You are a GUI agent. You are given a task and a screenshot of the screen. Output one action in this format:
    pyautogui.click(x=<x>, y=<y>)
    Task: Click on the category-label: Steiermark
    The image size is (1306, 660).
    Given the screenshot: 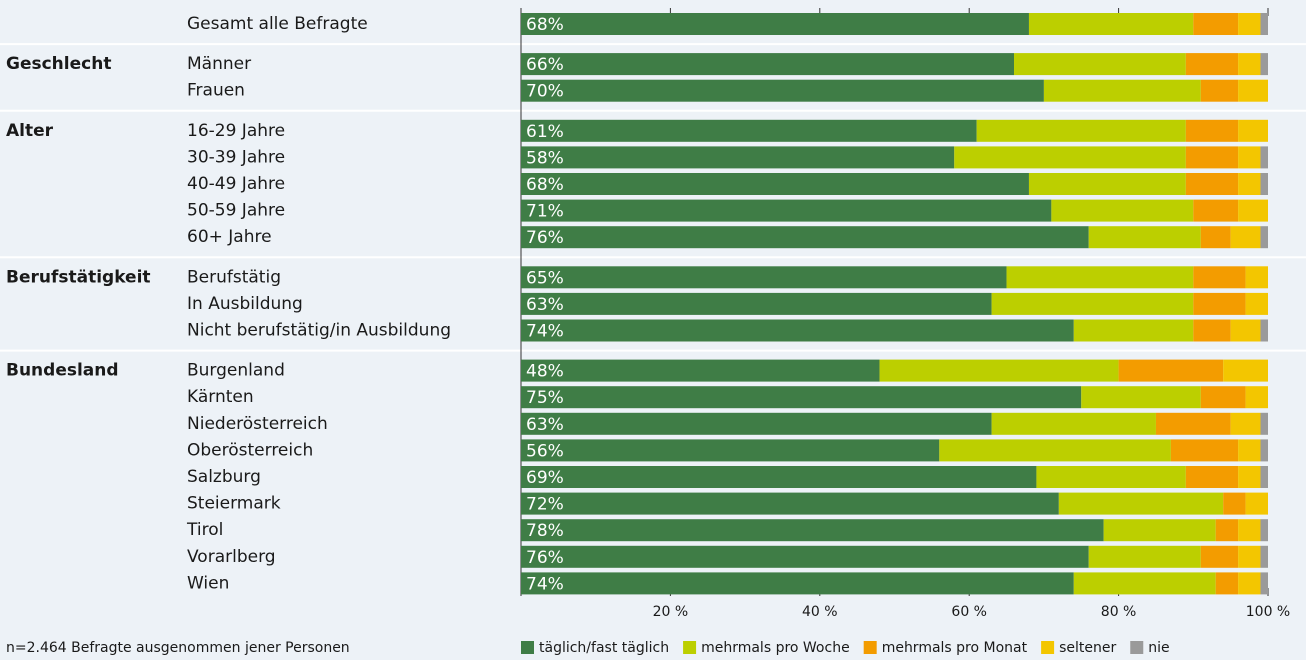 What is the action you would take?
    pyautogui.click(x=234, y=504)
    